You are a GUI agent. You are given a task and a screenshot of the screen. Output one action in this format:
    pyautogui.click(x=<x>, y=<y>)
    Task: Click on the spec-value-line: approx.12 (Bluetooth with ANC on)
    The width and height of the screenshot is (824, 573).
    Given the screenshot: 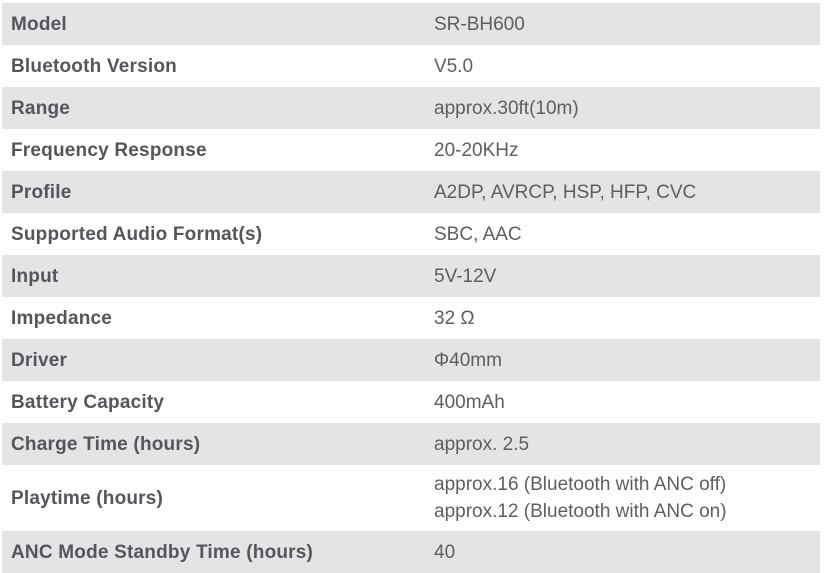 What is the action you would take?
    pyautogui.click(x=580, y=511)
    